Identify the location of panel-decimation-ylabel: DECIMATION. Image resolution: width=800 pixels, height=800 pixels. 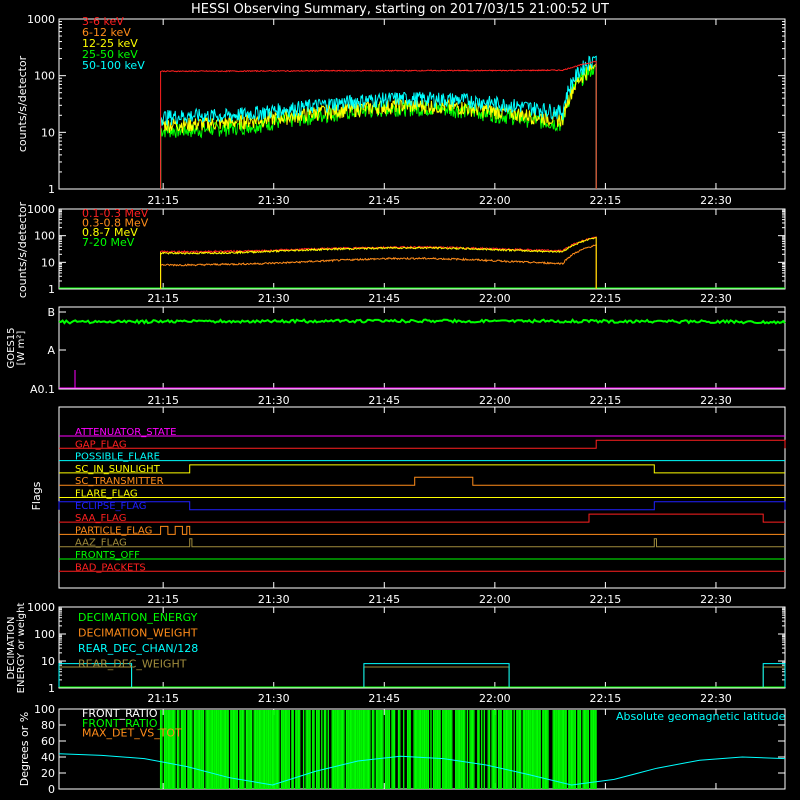
(11, 647).